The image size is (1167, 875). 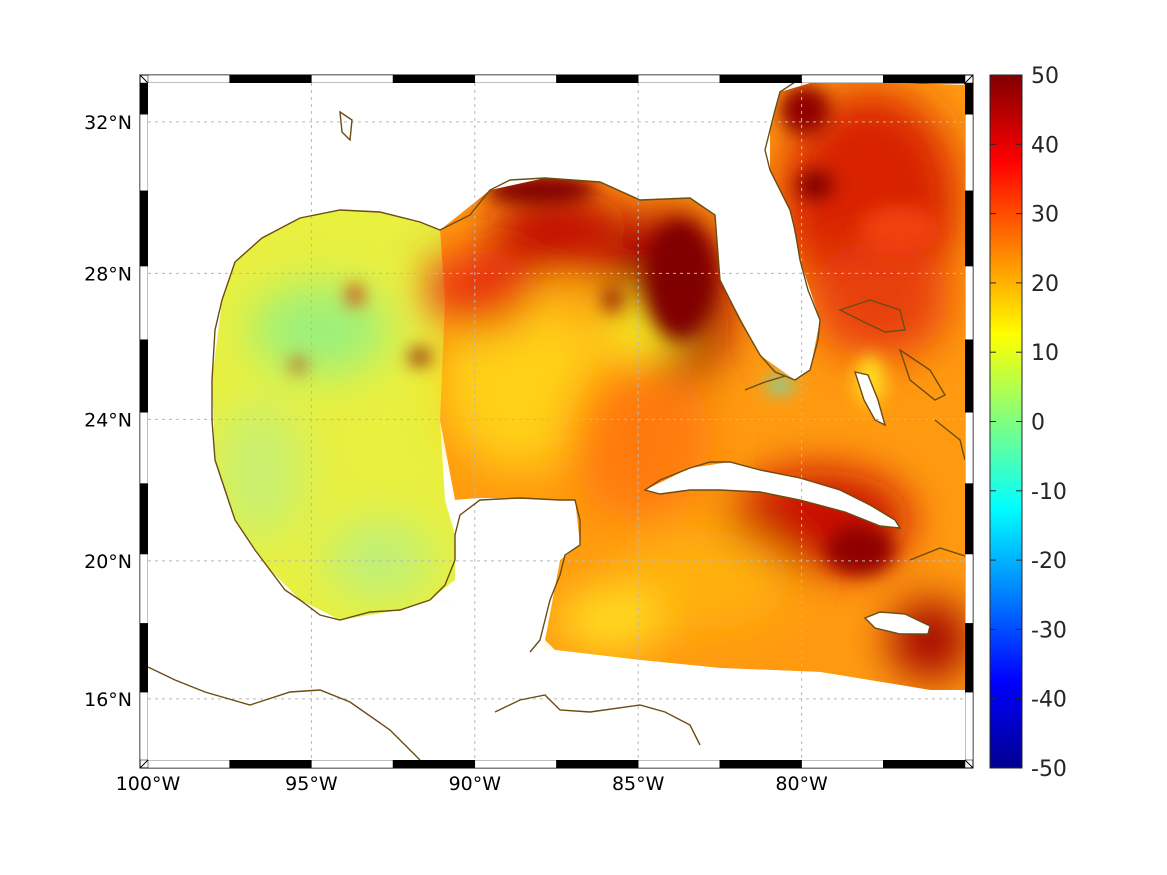 What do you see at coordinates (244, 462) in the screenshot?
I see `mexico-west-land` at bounding box center [244, 462].